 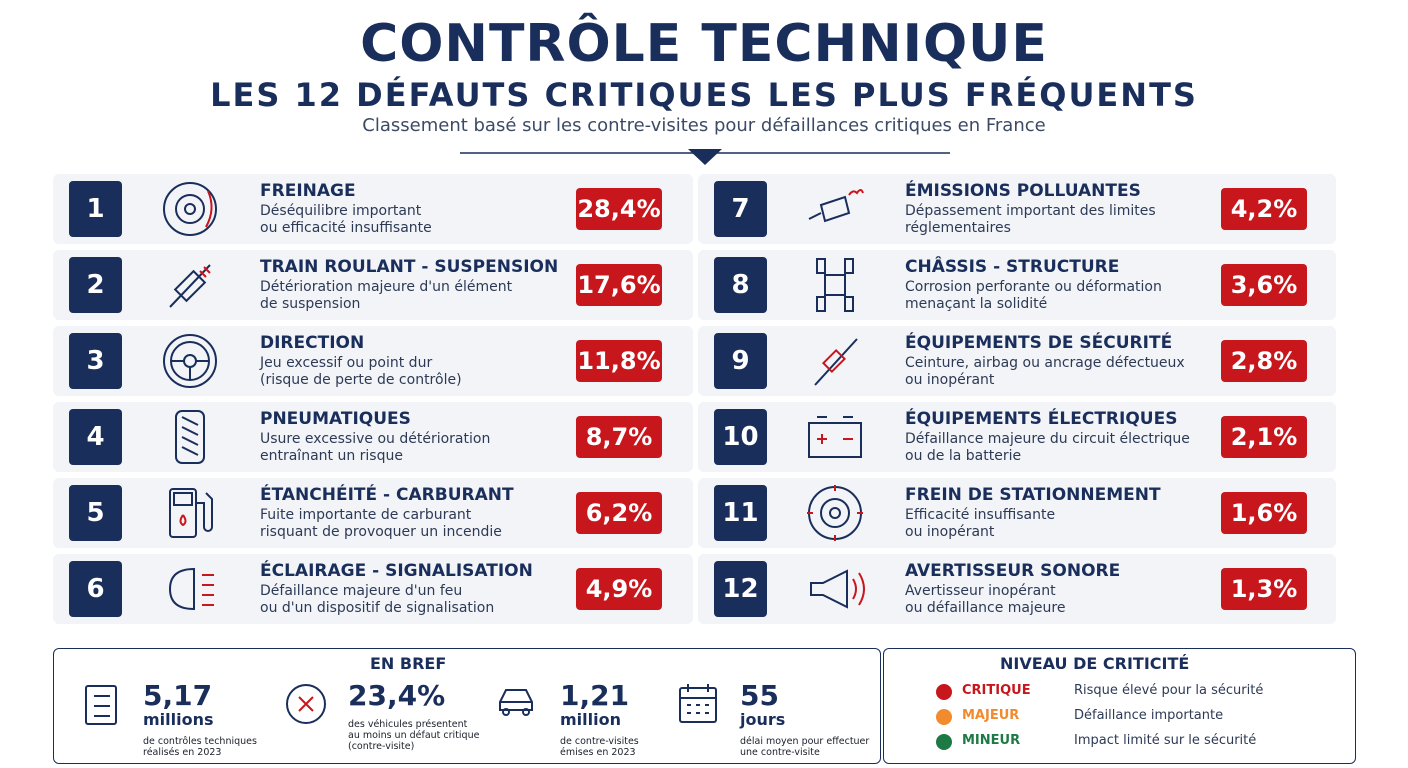 What do you see at coordinates (1264, 589) in the screenshot?
I see `percent-badge: 1,3%` at bounding box center [1264, 589].